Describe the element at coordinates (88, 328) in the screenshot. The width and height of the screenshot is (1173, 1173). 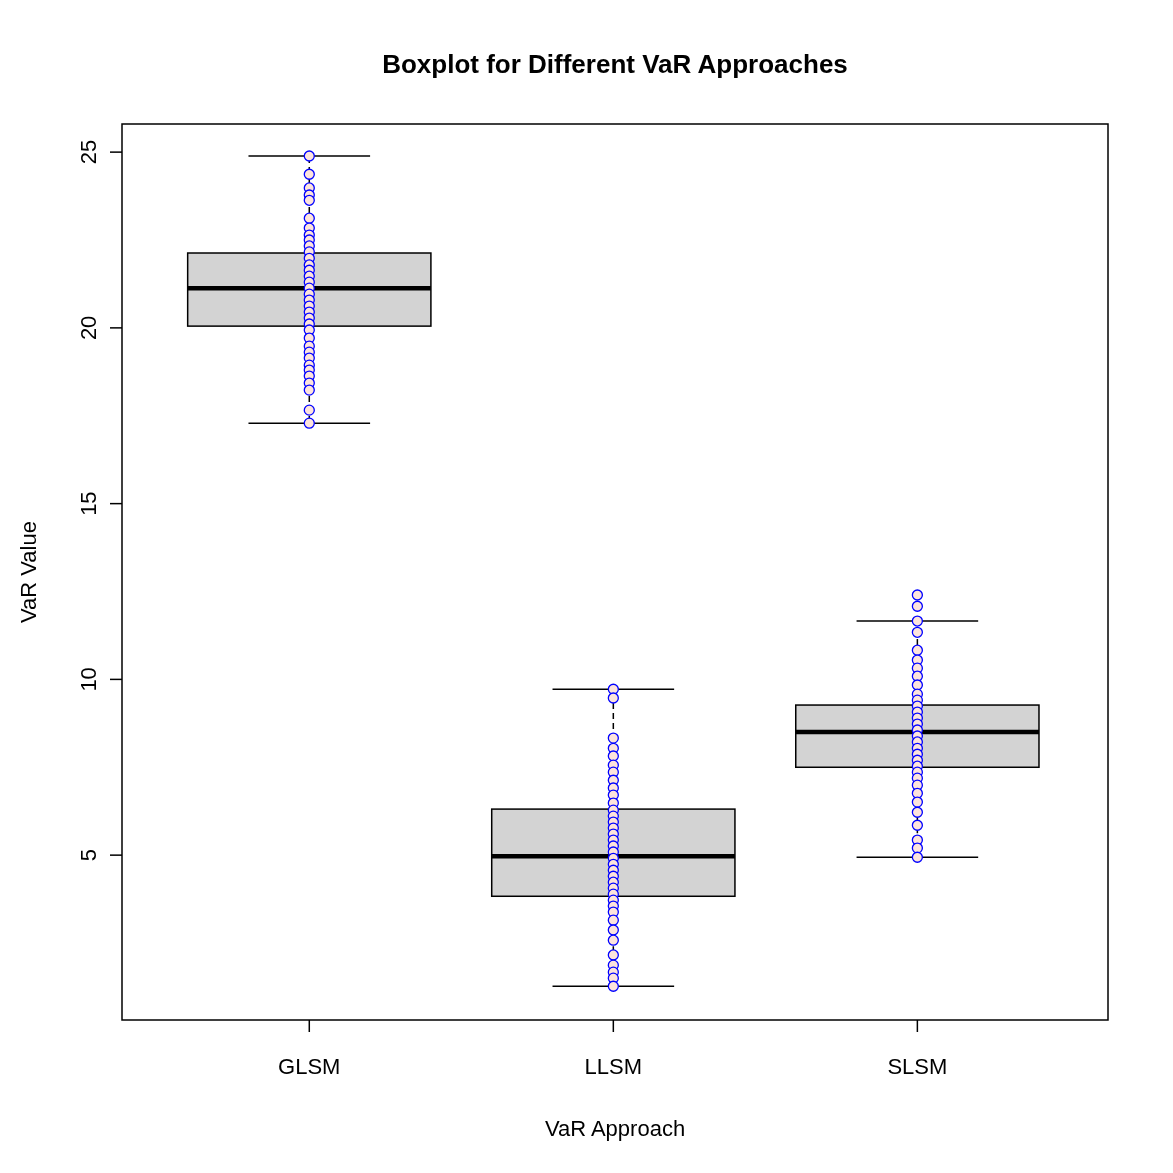
I see `y-tick-label: 20` at that location.